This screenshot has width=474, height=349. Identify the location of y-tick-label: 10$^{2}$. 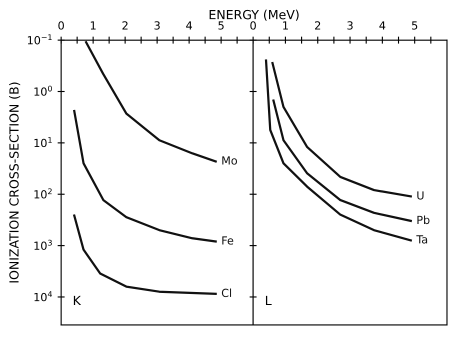
(43, 193).